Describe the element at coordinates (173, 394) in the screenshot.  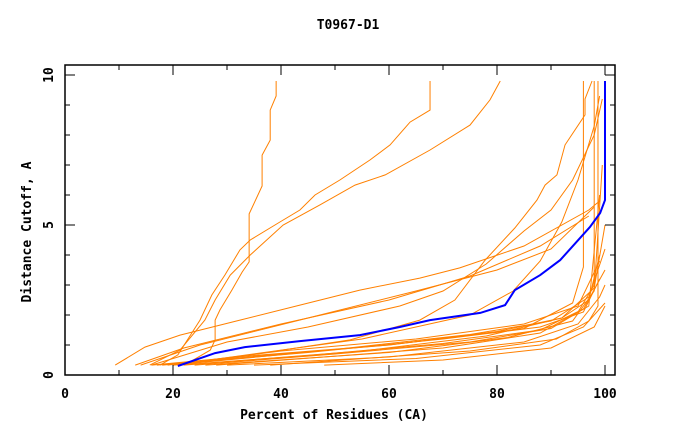
I see `x-tick-label: 20` at that location.